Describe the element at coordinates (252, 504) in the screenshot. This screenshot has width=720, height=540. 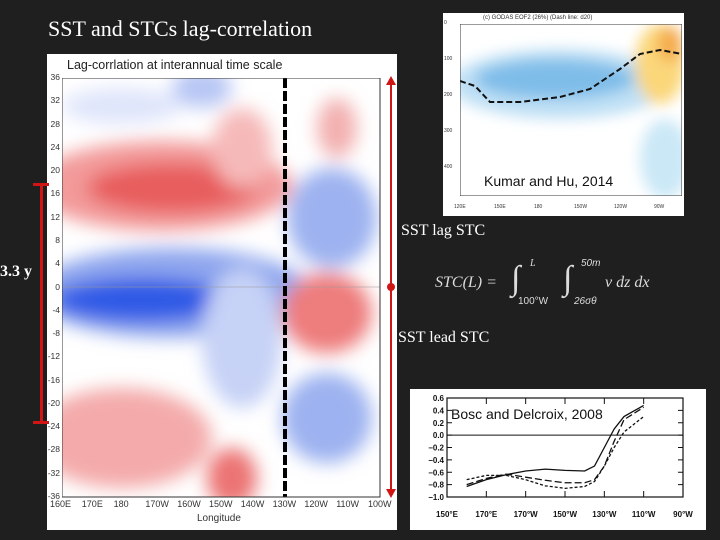
I see `tick-label: 140W` at that location.